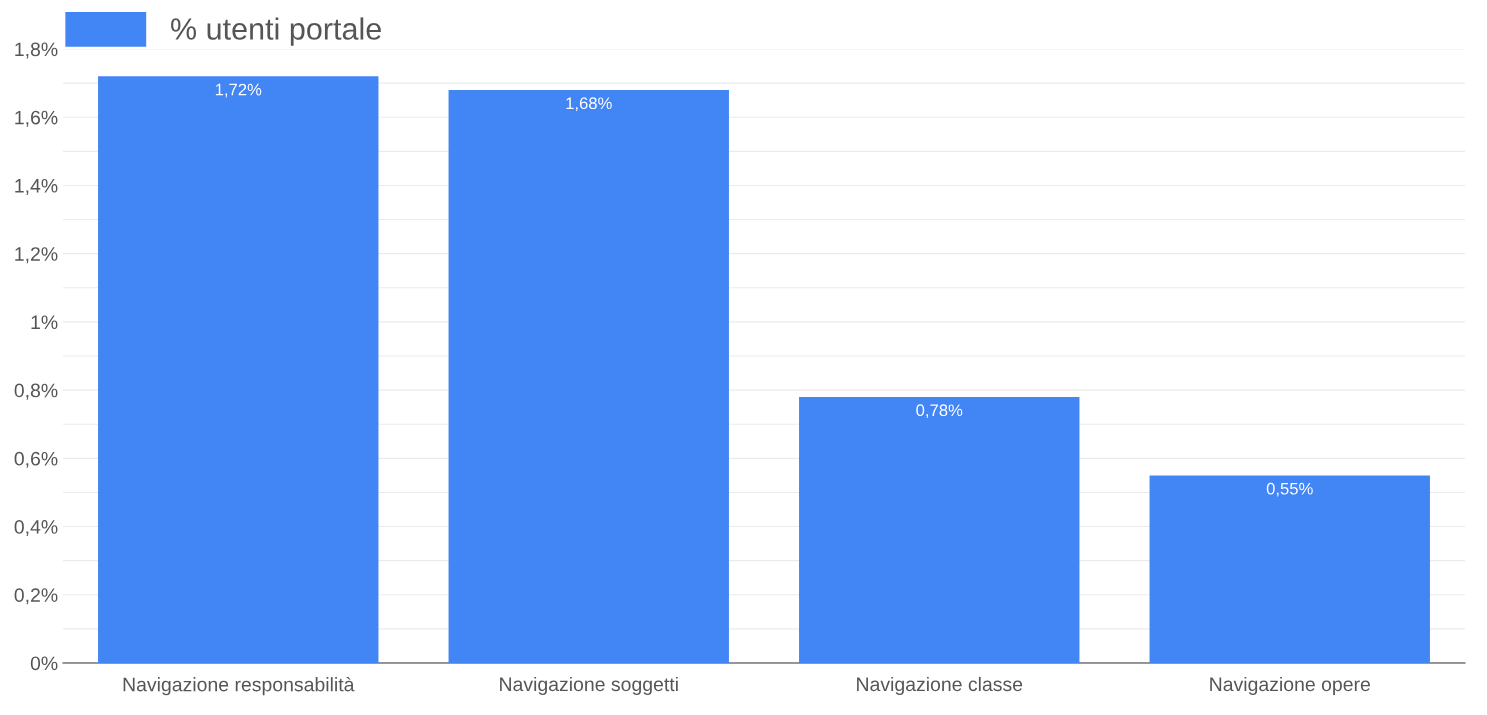 The height and width of the screenshot is (715, 1487). What do you see at coordinates (36, 459) in the screenshot?
I see `y-tick-label: 0,6%` at bounding box center [36, 459].